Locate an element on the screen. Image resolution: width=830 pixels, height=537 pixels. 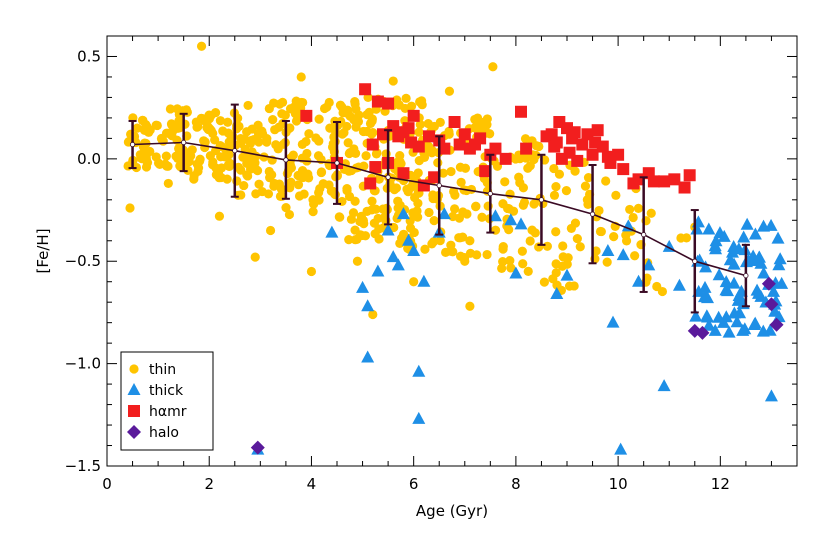
x-tick-label: 2 is located at coordinates (209, 484).